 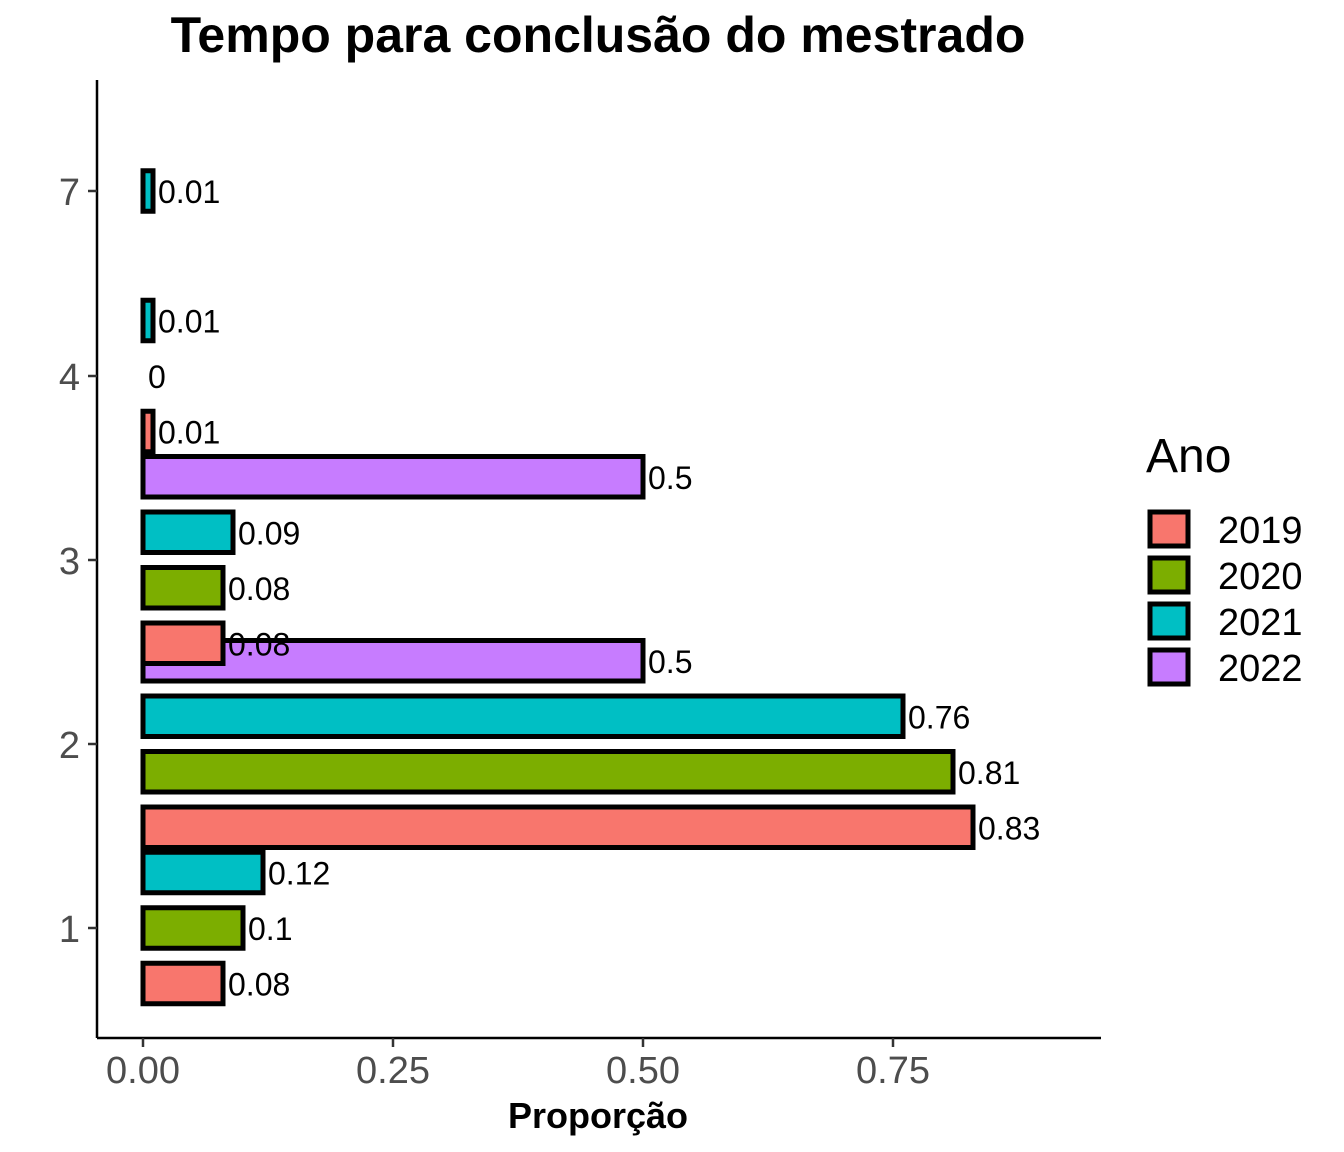 I want to click on y-axis: 1 2 3 4 7, so click(x=78, y=561).